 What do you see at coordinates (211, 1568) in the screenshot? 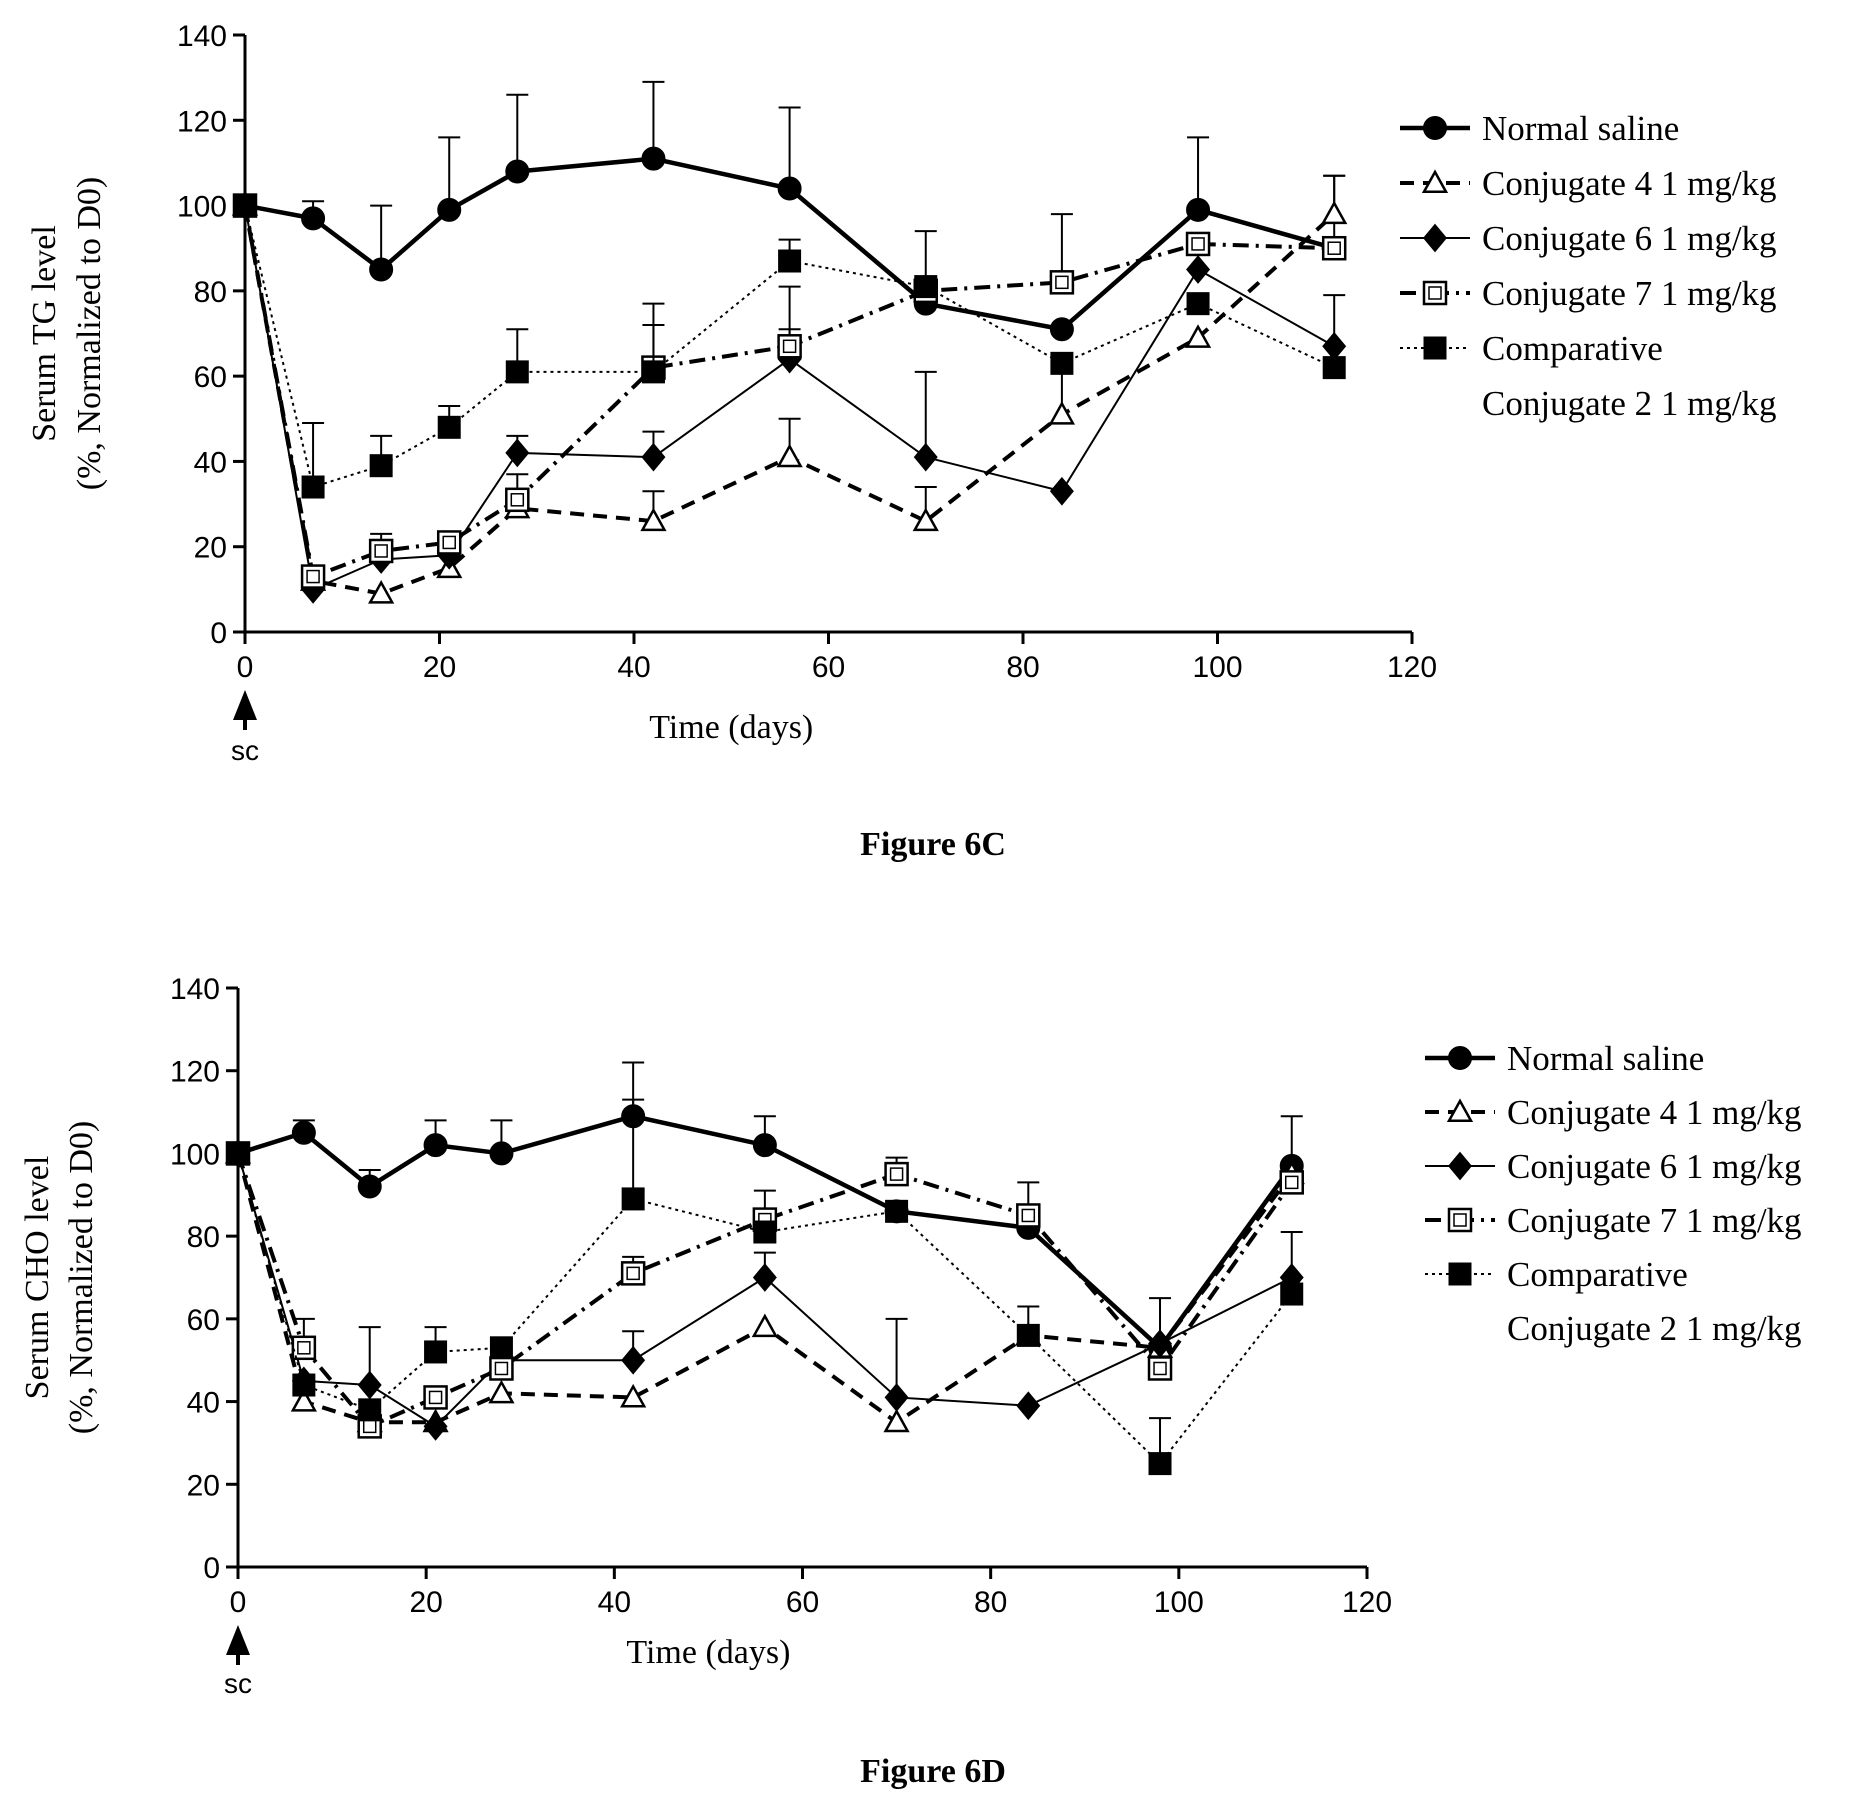
I see `y-tick-label: 0` at bounding box center [211, 1568].